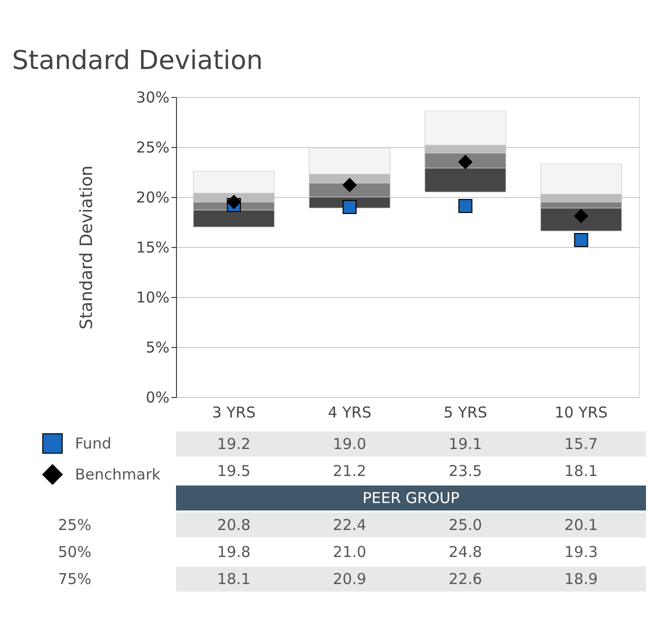  What do you see at coordinates (87, 247) in the screenshot?
I see `y-axis-title: Standard Deviation` at bounding box center [87, 247].